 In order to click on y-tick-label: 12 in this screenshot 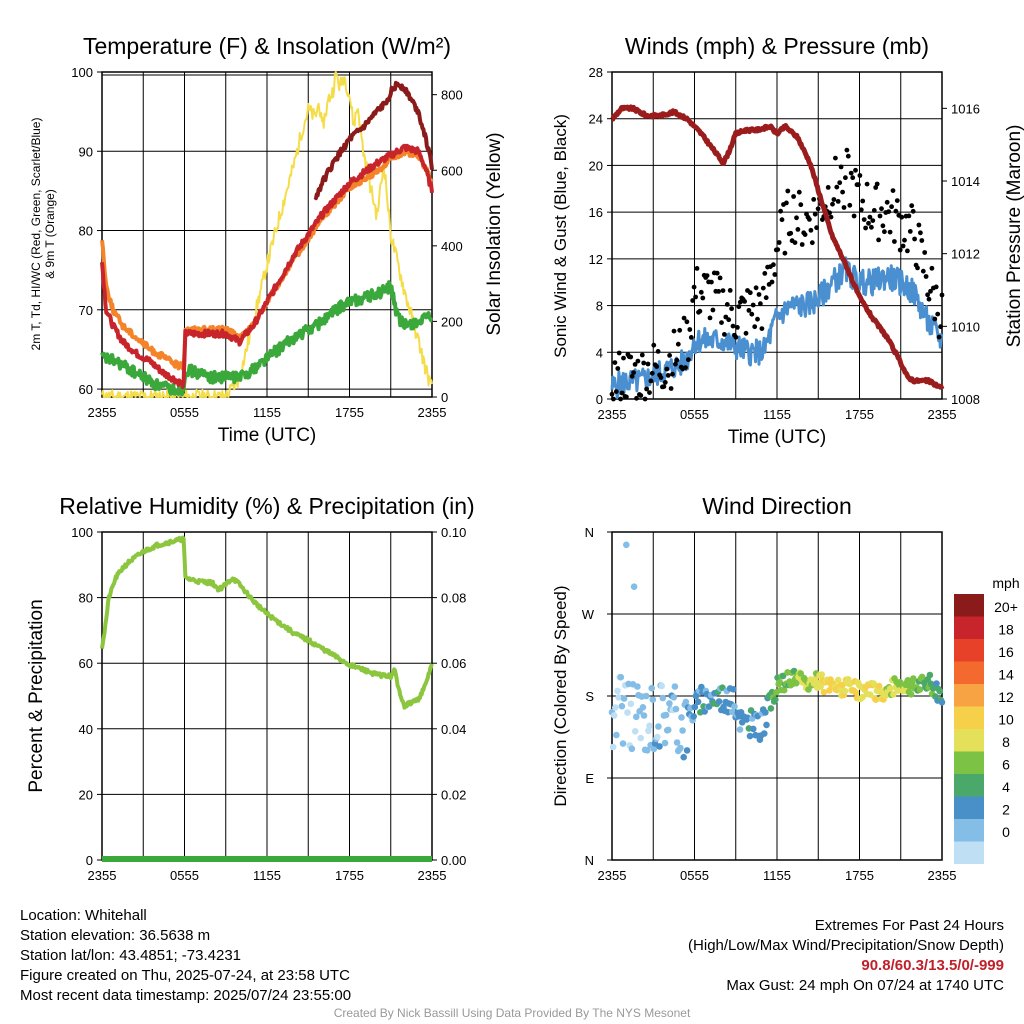, I will do `click(596, 259)`.